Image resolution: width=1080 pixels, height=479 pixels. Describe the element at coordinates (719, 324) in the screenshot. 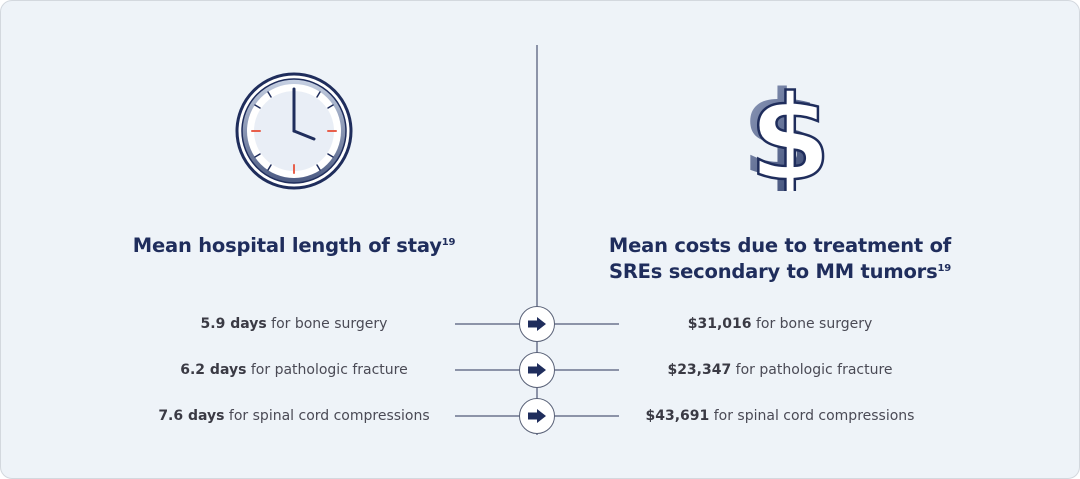

I see `stat-value: $31,016` at that location.